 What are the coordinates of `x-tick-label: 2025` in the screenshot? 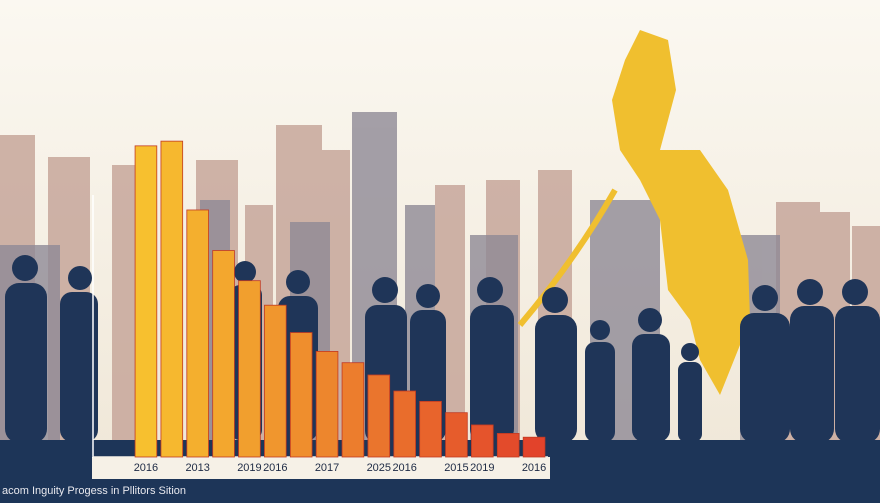 It's located at (379, 468).